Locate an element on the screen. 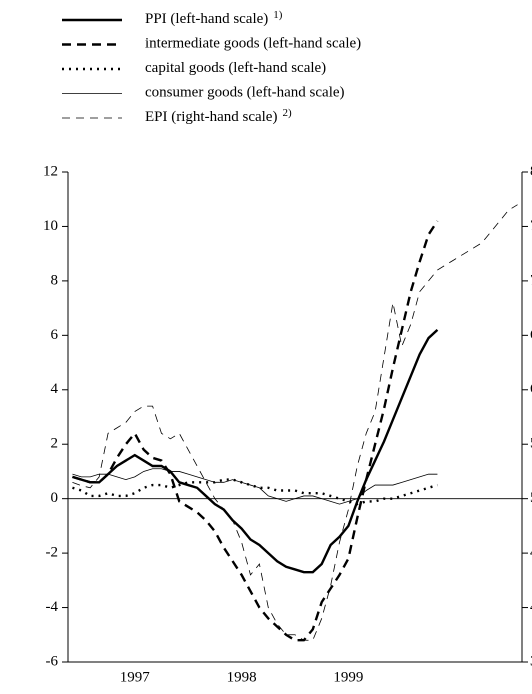 This screenshot has height=694, width=532. legend-name: EPI (right-hand scale) is located at coordinates (211, 117).